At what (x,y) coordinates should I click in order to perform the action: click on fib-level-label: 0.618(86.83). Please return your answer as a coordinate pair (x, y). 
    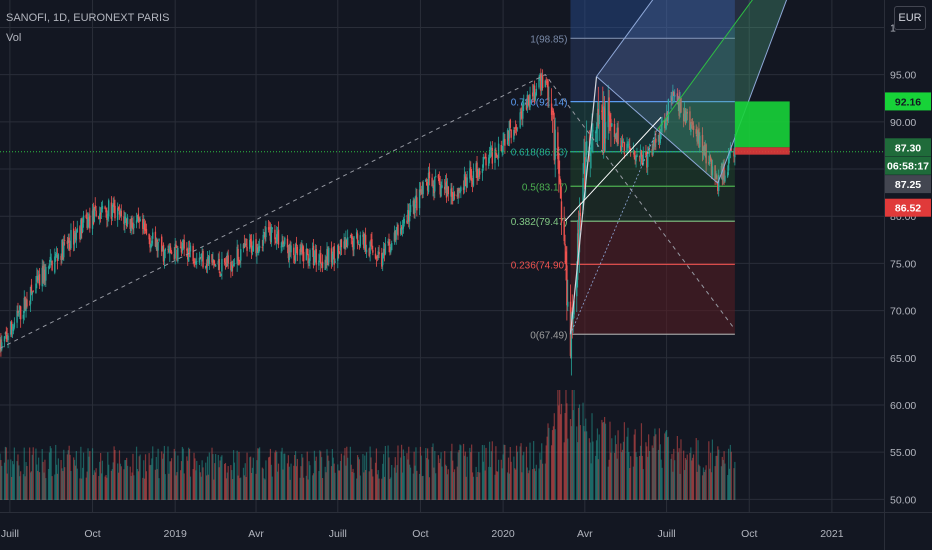
    Looking at the image, I should click on (539, 153).